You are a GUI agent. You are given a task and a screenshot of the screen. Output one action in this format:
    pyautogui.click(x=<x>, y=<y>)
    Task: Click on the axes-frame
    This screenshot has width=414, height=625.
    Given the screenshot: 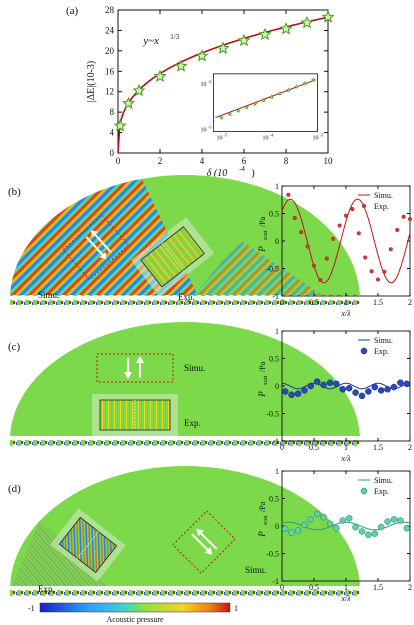 What is the action you would take?
    pyautogui.click(x=223, y=81)
    